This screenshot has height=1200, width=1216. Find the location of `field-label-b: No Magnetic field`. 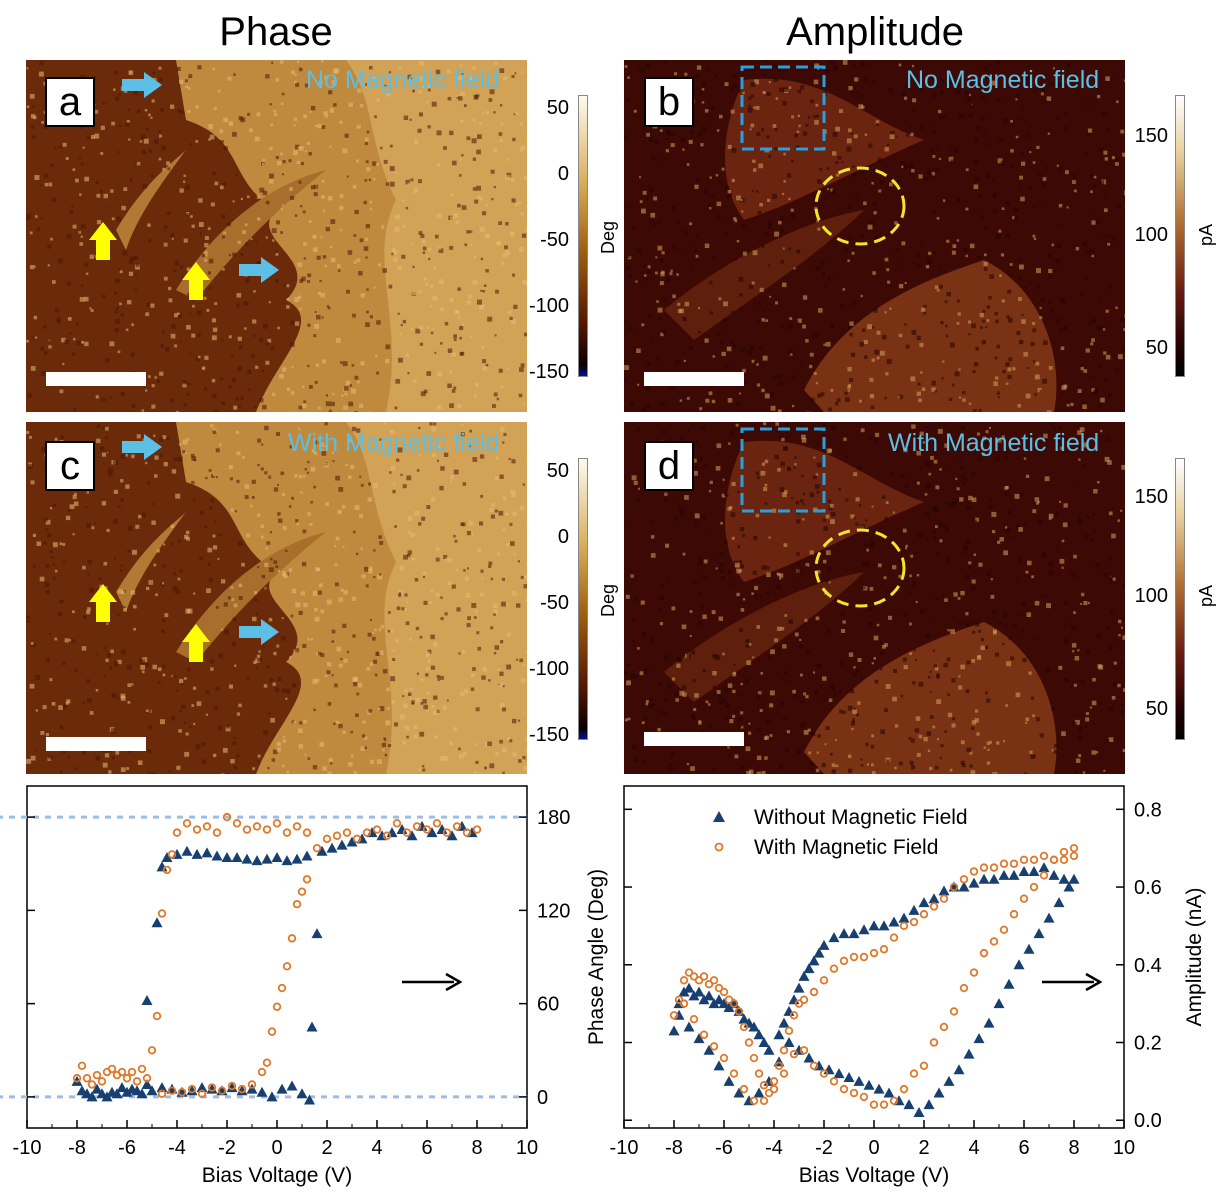

field-label-b: No Magnetic field is located at coordinates (1003, 80).